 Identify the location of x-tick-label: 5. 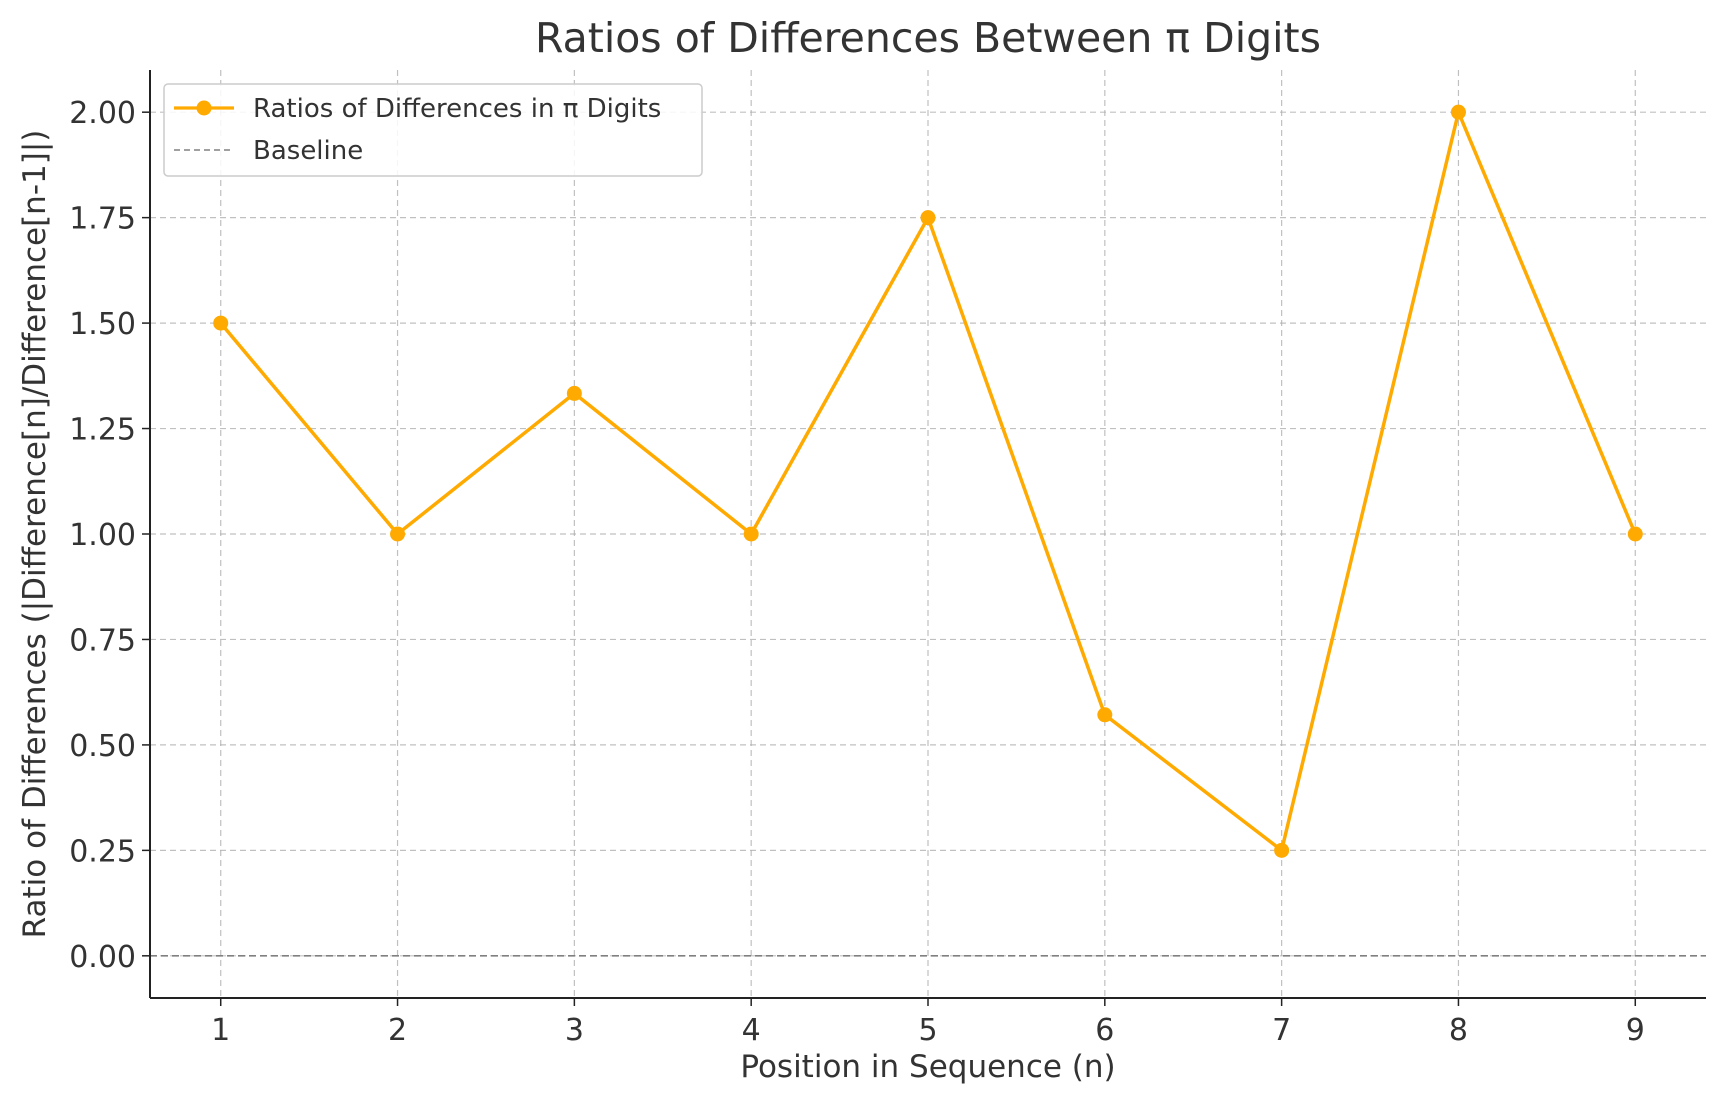
(927, 1030).